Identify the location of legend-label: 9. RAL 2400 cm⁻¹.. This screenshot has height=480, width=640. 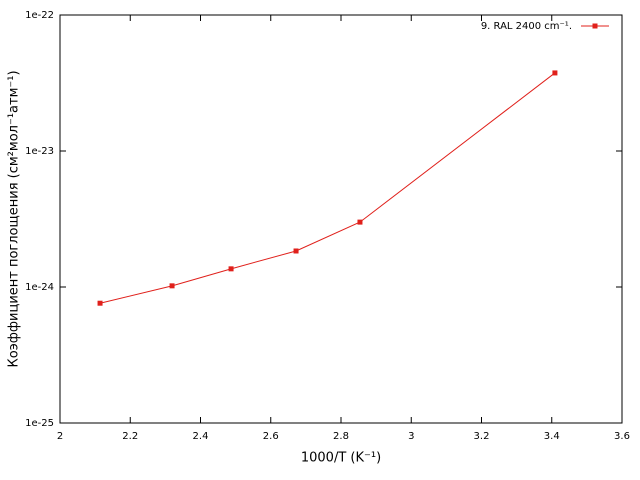
(526, 26).